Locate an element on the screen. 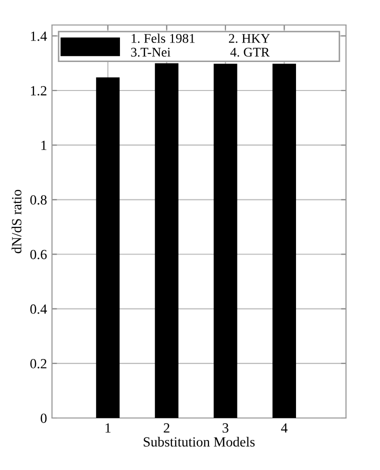  x-tick-label: 4 is located at coordinates (284, 427).